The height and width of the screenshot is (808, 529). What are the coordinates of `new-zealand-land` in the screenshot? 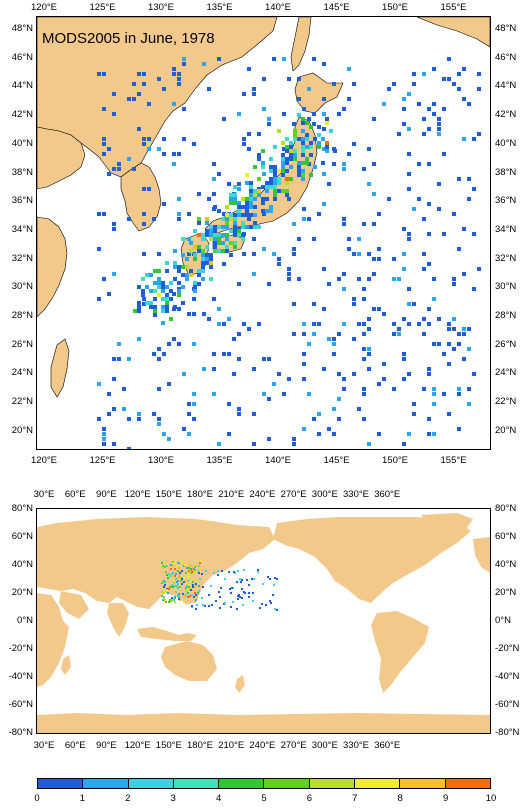 It's located at (240, 684).